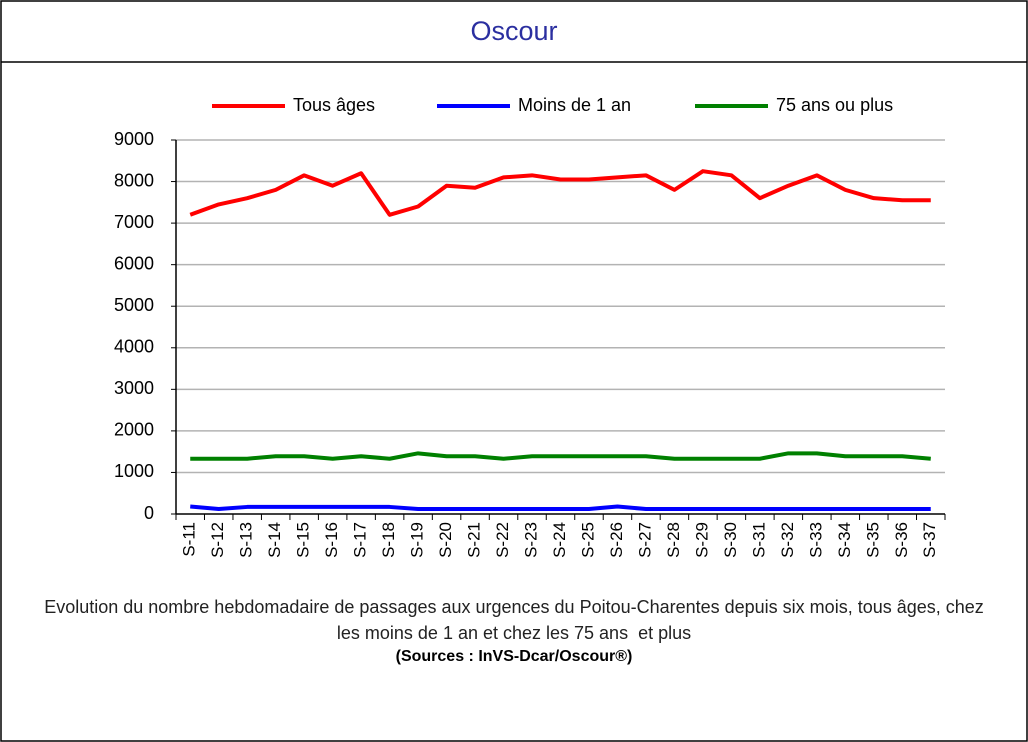 This screenshot has height=742, width=1028. I want to click on x-tick-label: S-12, so click(217, 540).